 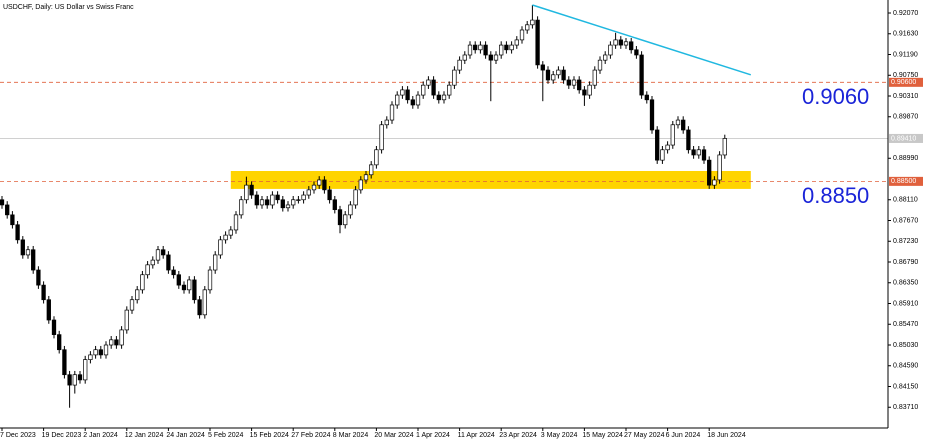 I want to click on y-tick-label: 0.92070, so click(x=905, y=13).